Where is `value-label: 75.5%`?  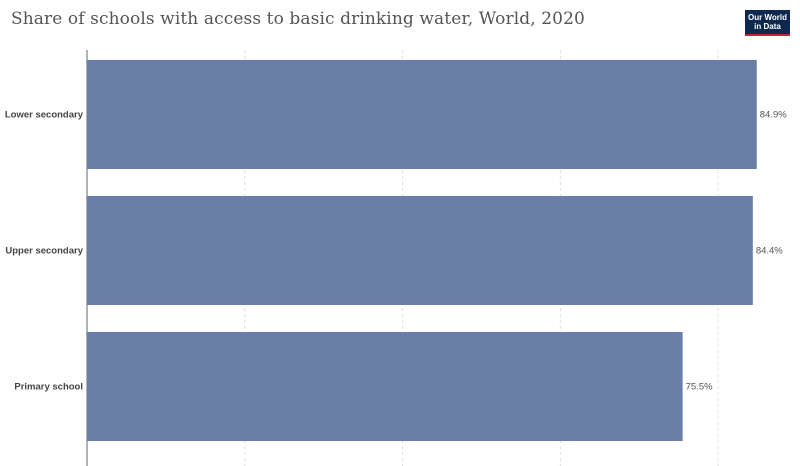 value-label: 75.5% is located at coordinates (699, 387).